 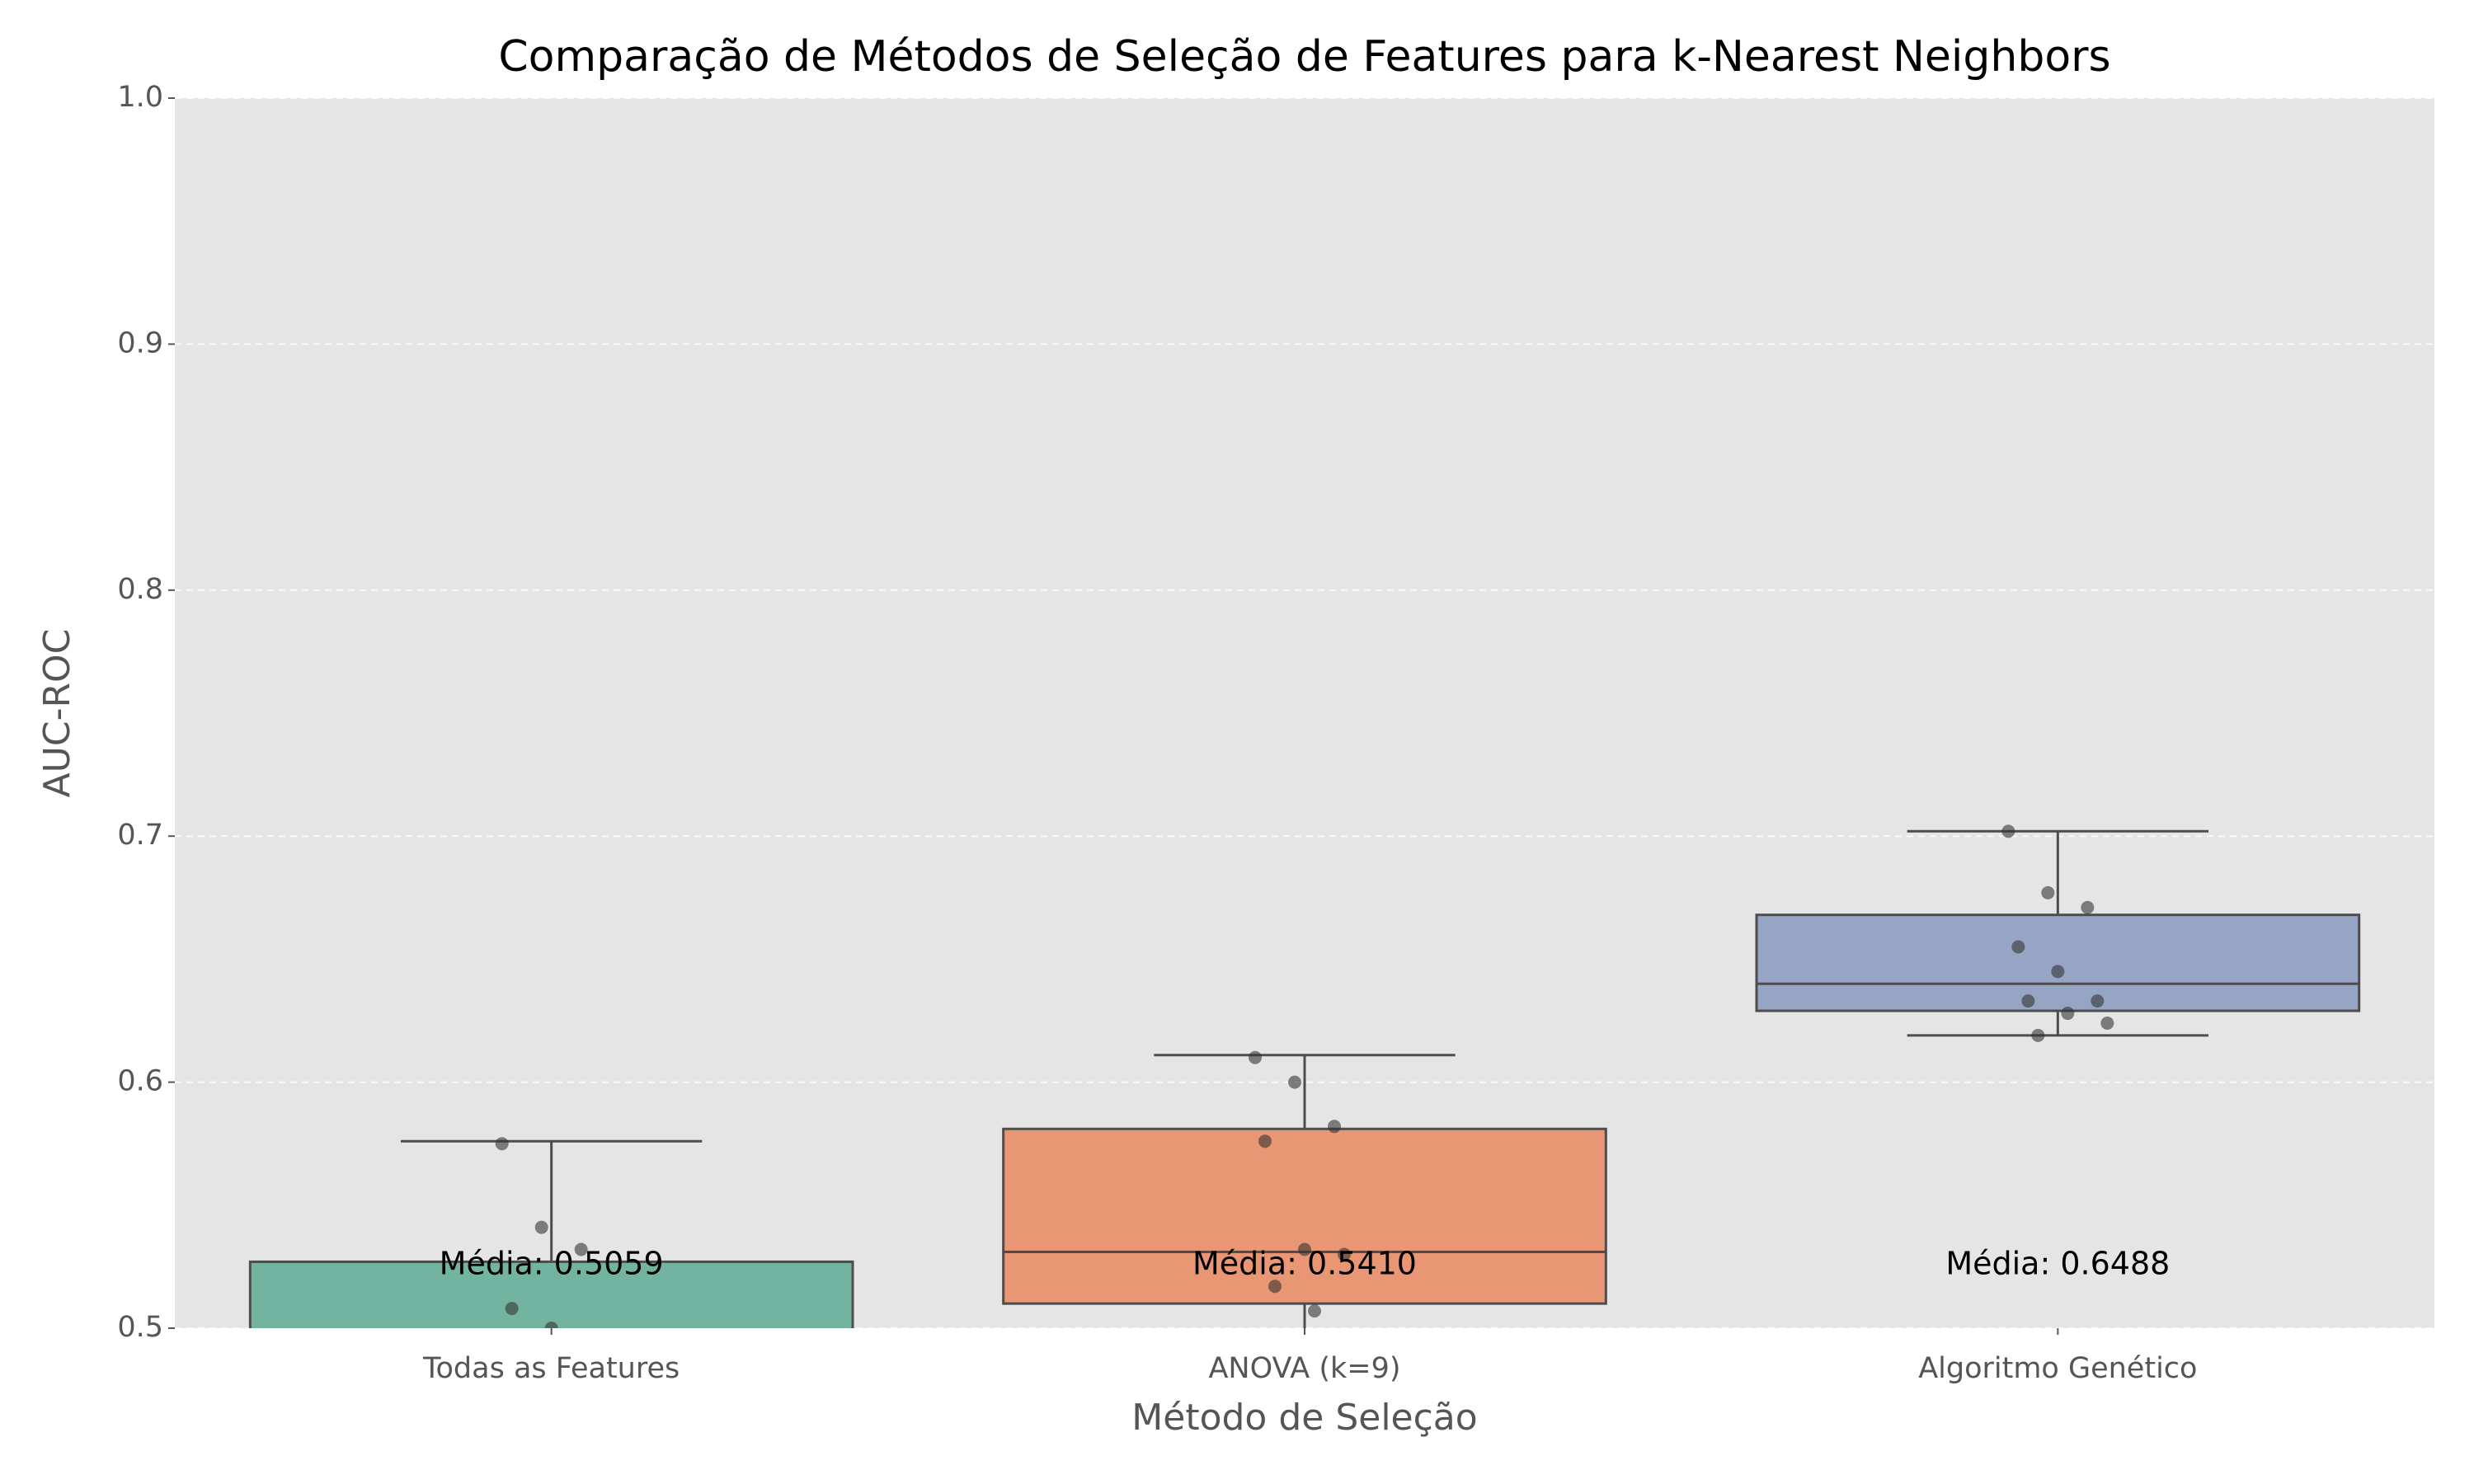 I want to click on y-axis-label: AUC-ROC, so click(x=57, y=713).